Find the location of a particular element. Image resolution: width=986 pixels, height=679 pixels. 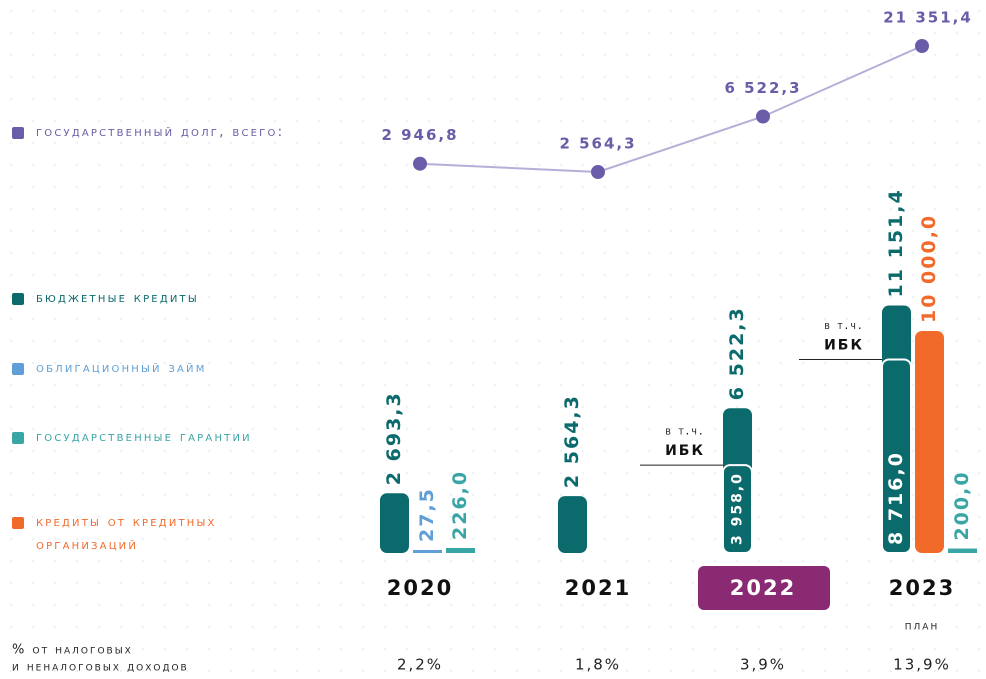

segment-label: 3 958,0 is located at coordinates (738, 508).